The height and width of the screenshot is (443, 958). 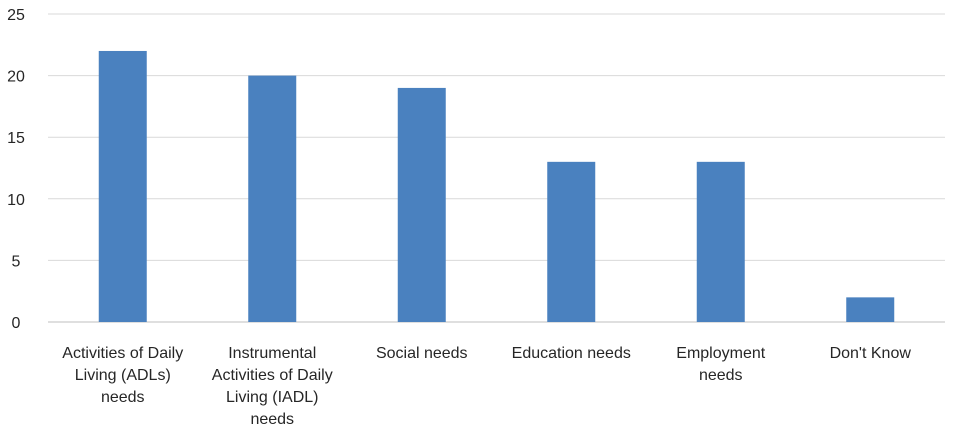 I want to click on x-tick-label: Don't Know, so click(x=871, y=353).